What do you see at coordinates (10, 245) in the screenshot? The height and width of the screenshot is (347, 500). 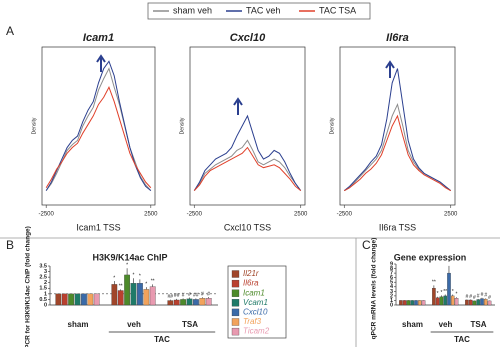 I see `panel-letter: B` at bounding box center [10, 245].